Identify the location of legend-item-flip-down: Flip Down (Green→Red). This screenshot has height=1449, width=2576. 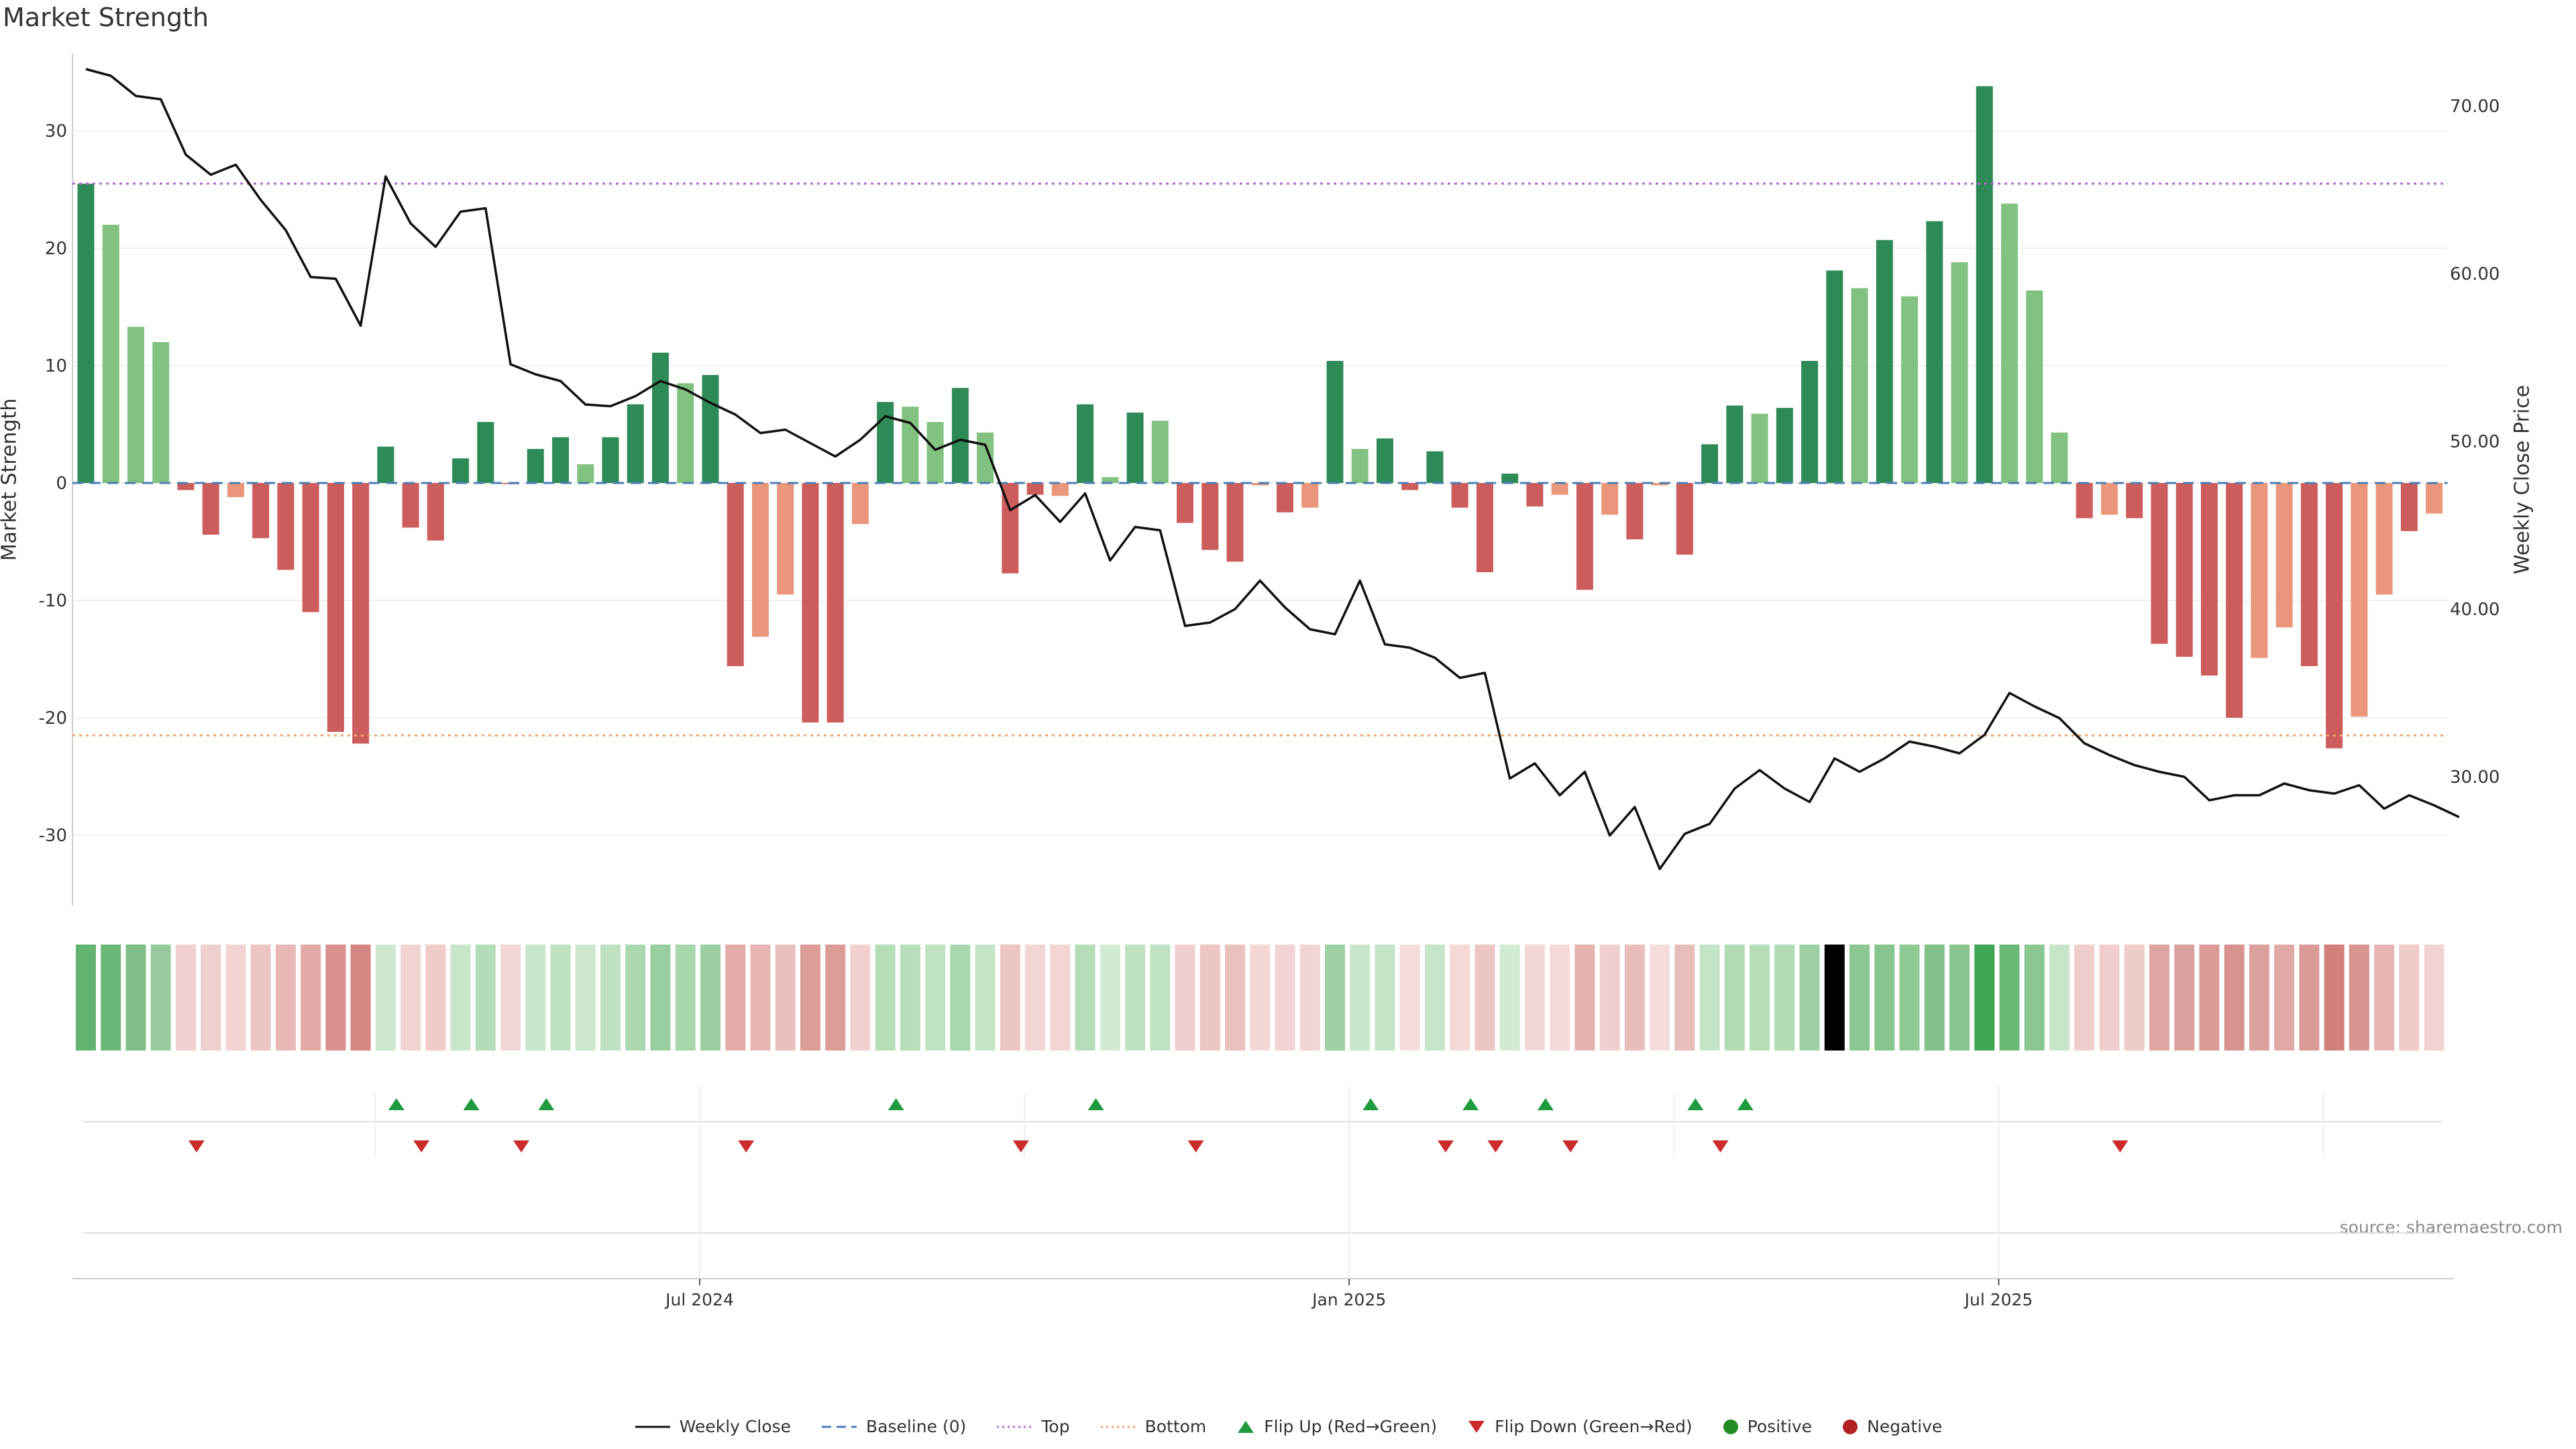
(1579, 1426).